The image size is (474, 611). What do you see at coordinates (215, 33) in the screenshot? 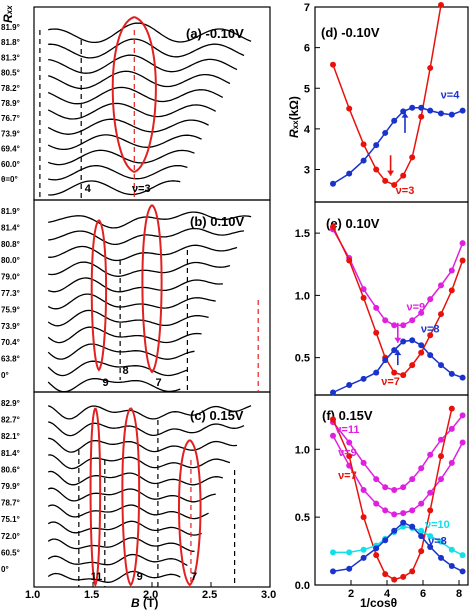
I see `panel-a-title: (a) -0.10V` at bounding box center [215, 33].